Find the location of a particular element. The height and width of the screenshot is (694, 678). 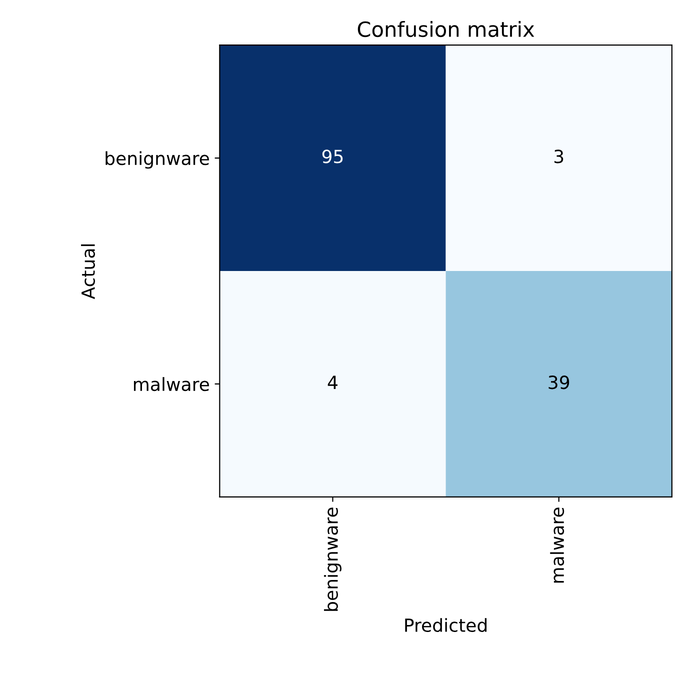

x-axis-title: Predicted is located at coordinates (446, 625).